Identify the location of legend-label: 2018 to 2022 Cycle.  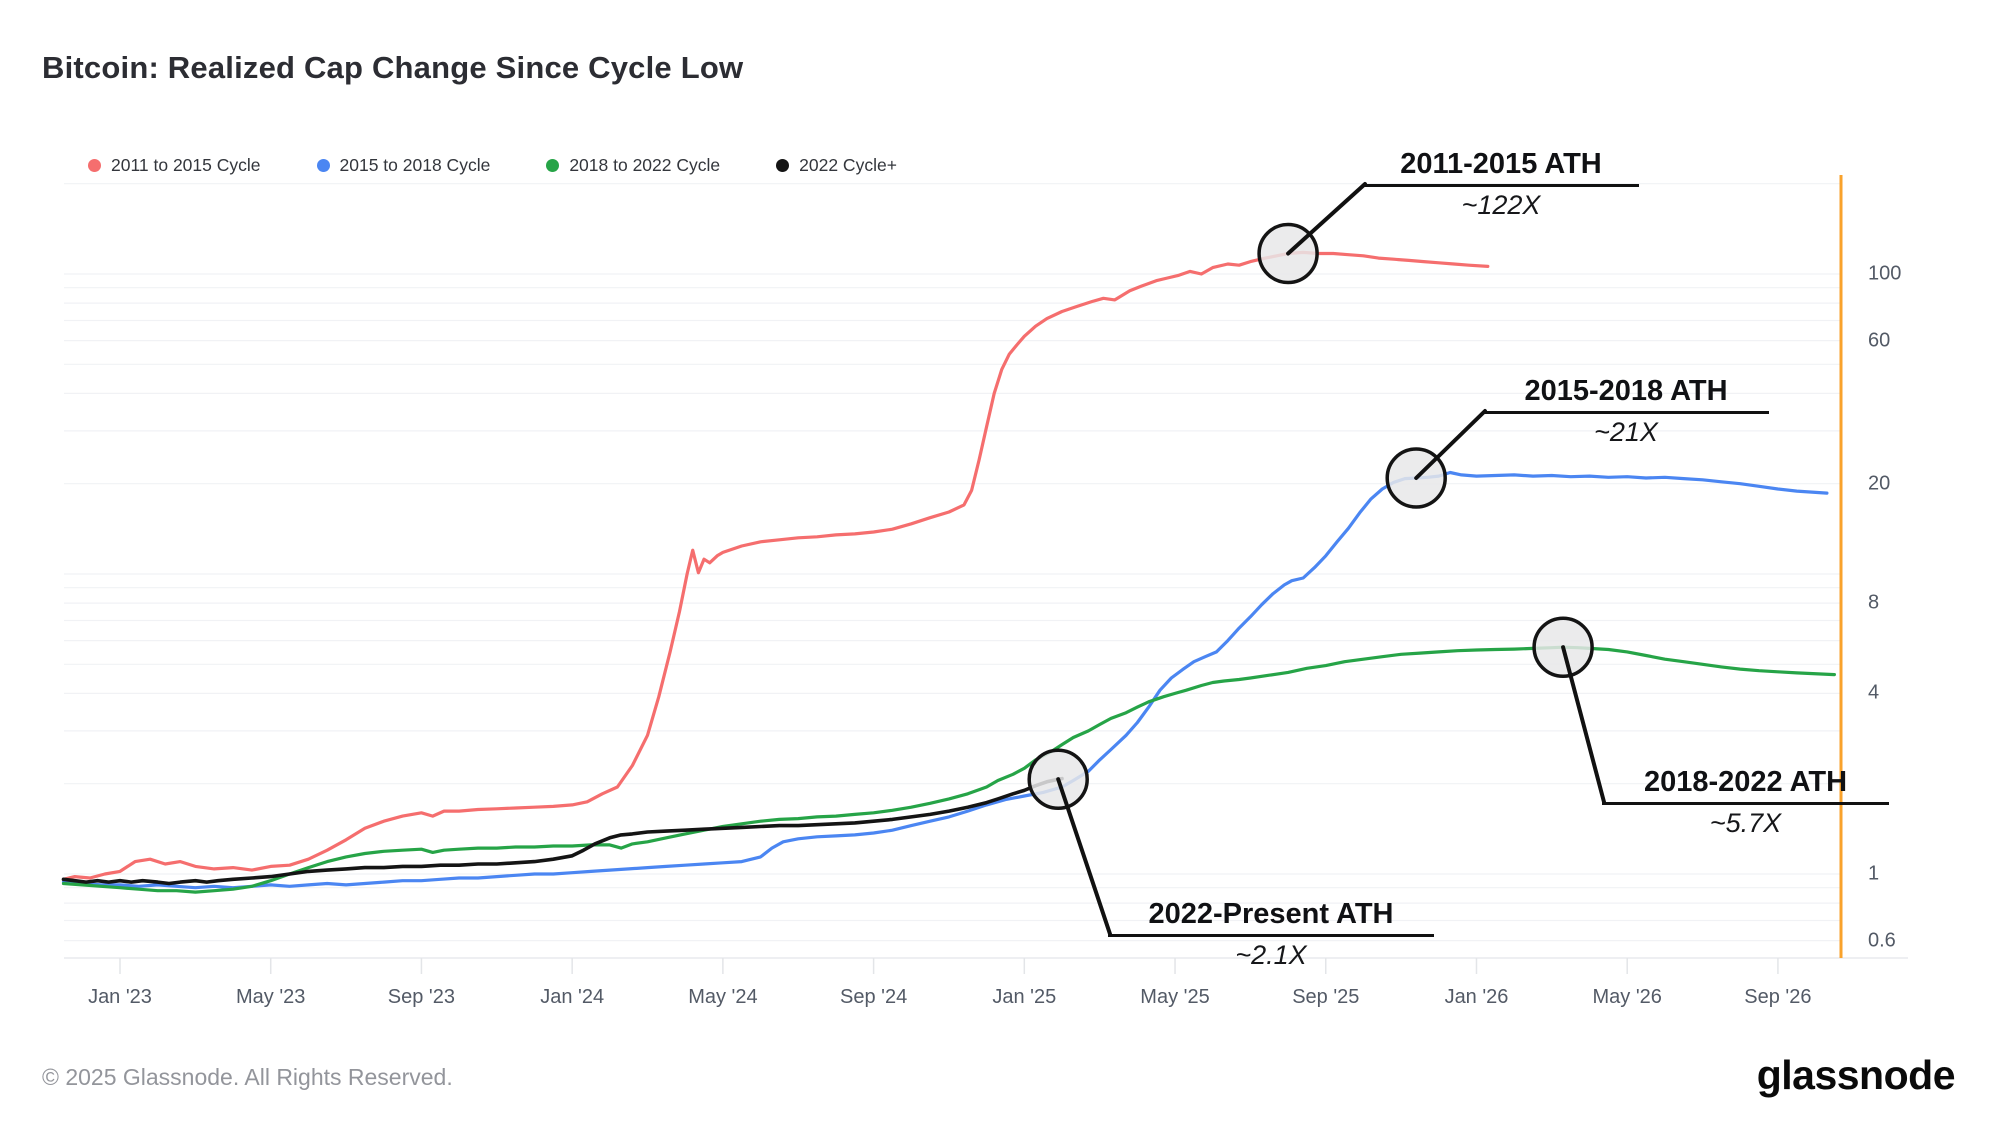
(645, 165).